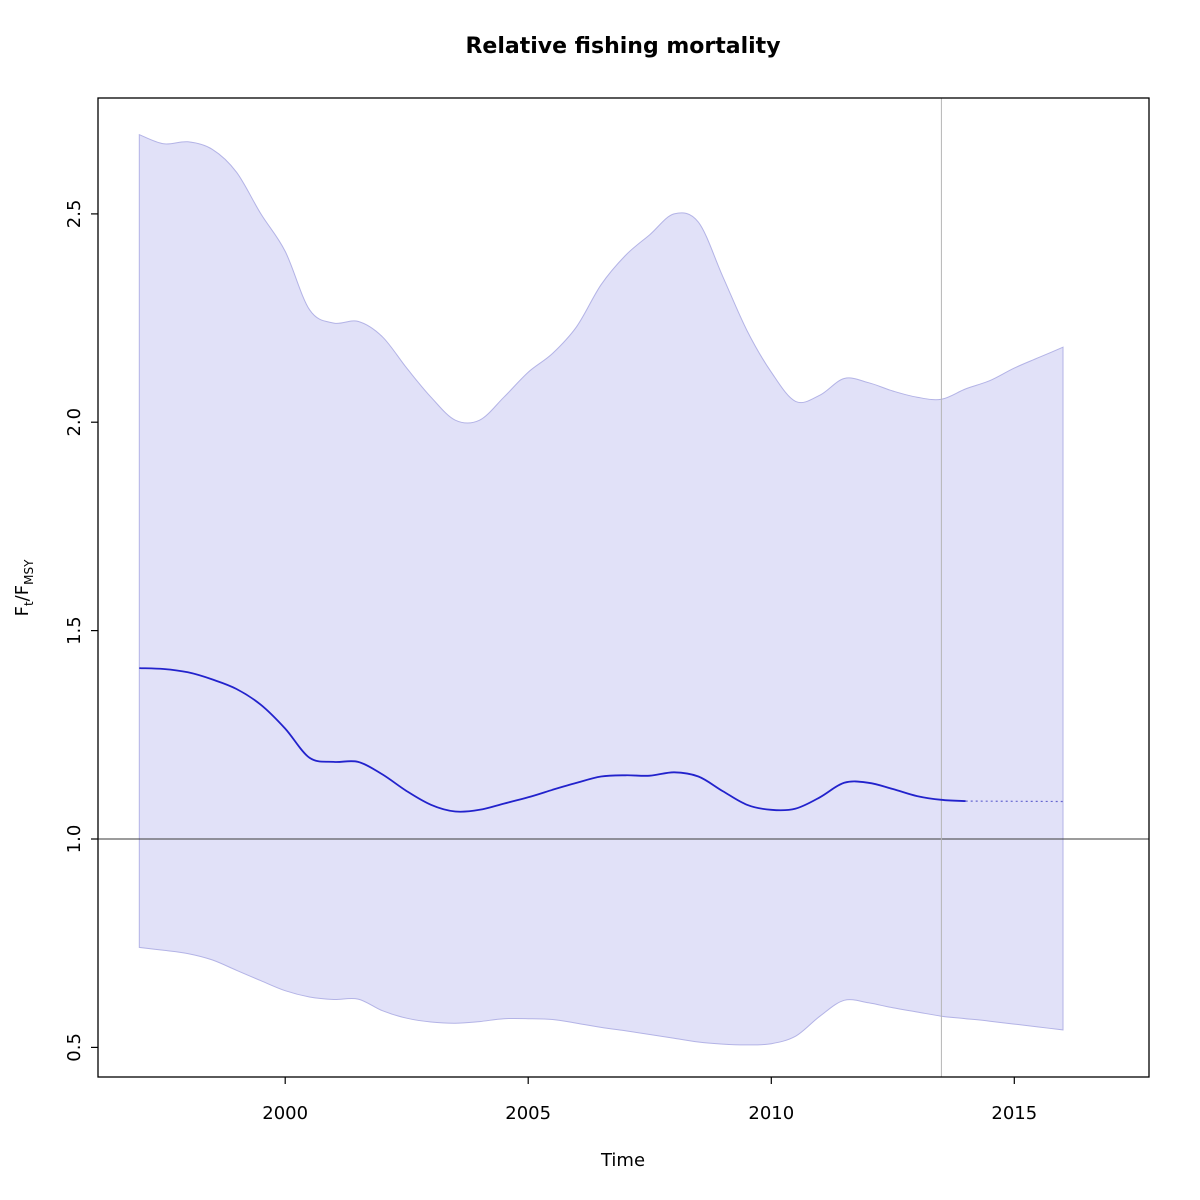 This screenshot has width=1200, height=1200. I want to click on y-tick-label: 1.0, so click(74, 839).